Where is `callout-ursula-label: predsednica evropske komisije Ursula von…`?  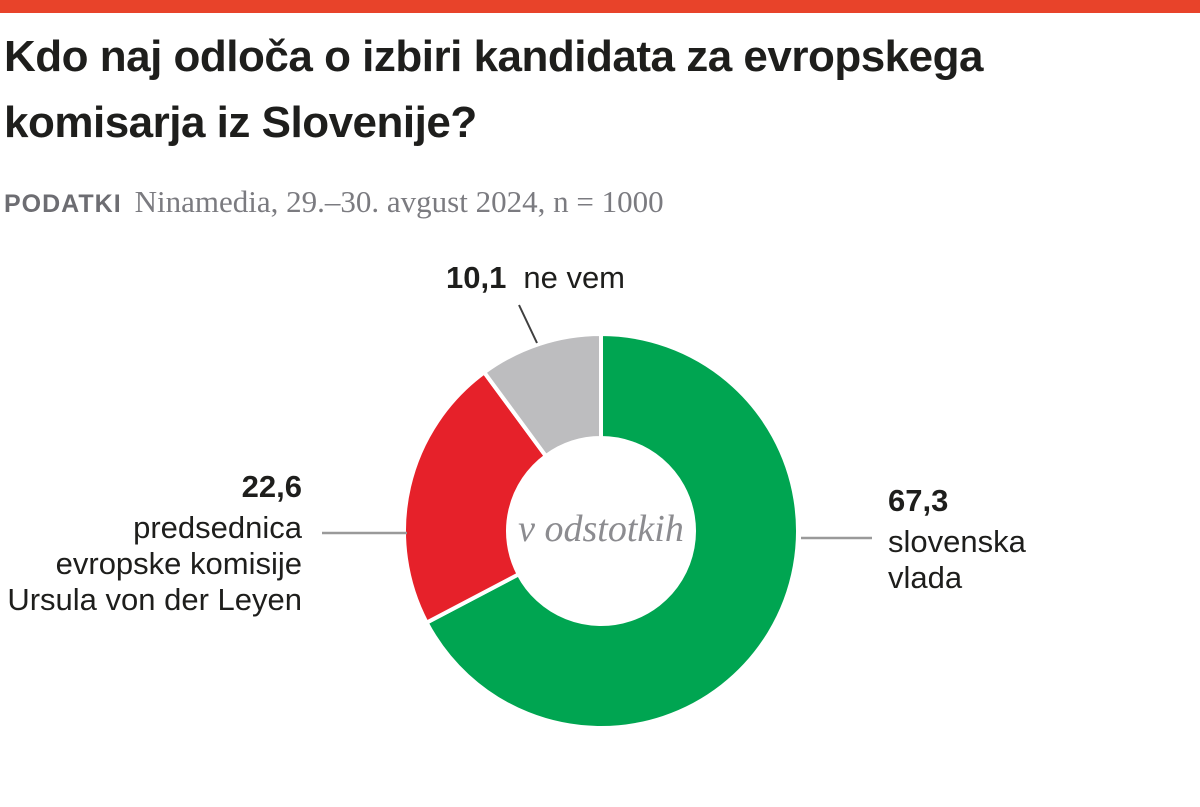 callout-ursula-label: predsednica evropske komisije Ursula von… is located at coordinates (154, 563).